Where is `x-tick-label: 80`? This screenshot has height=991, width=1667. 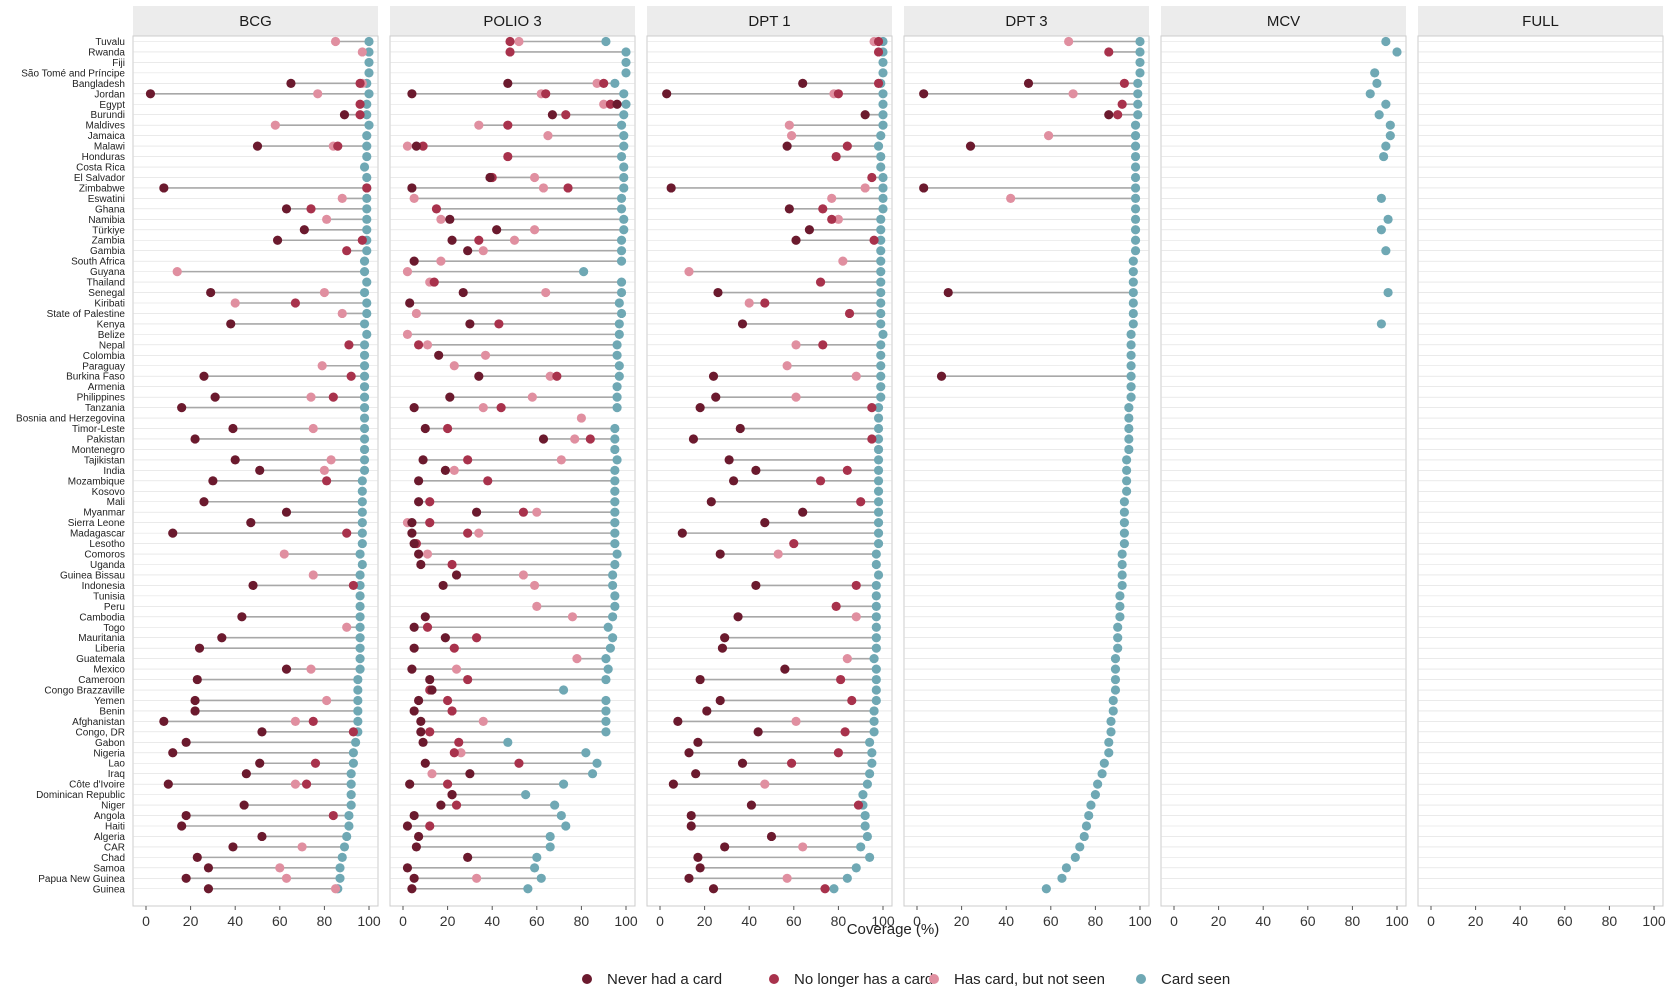 x-tick-label: 80 is located at coordinates (582, 921).